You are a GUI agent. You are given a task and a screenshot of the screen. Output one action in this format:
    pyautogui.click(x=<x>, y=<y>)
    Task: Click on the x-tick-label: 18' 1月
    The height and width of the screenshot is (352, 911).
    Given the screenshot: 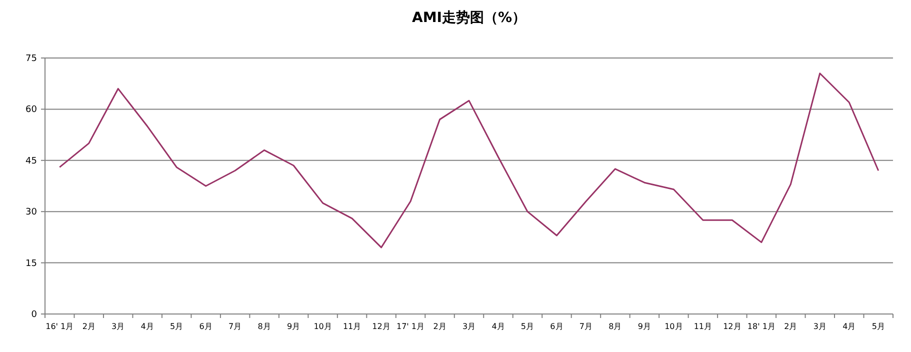 What is the action you would take?
    pyautogui.click(x=761, y=326)
    